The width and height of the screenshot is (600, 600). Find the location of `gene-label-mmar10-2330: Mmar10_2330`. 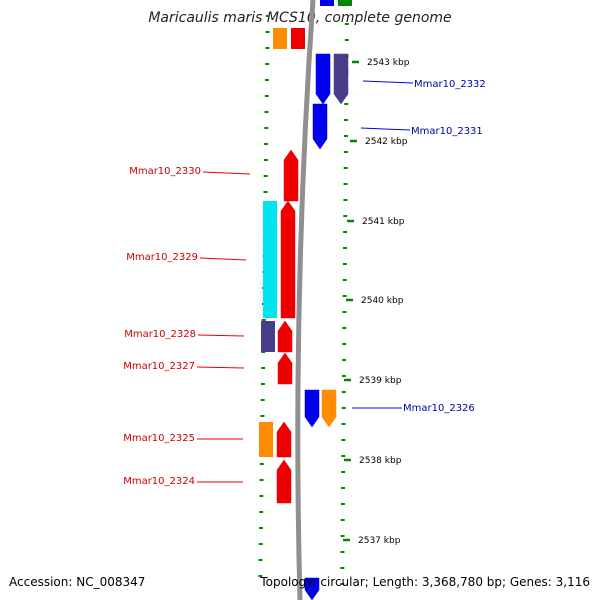

gene-label-mmar10-2330: Mmar10_2330 is located at coordinates (165, 171).